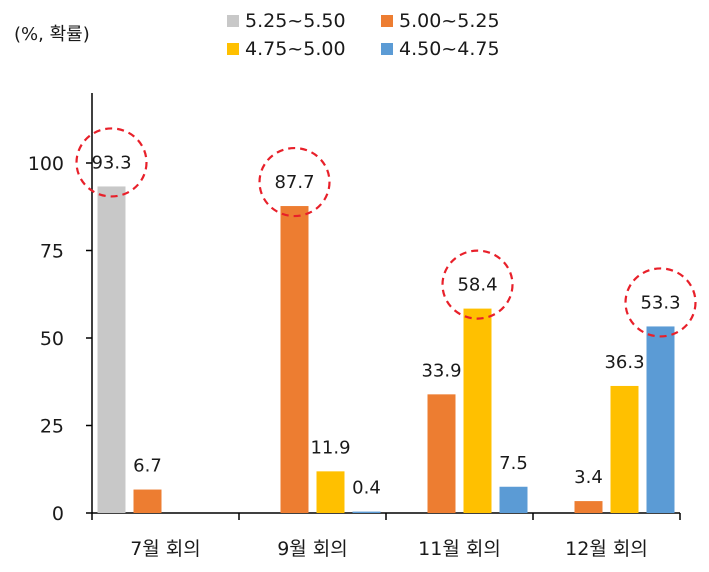 The width and height of the screenshot is (709, 572). Describe the element at coordinates (294, 360) in the screenshot. I see `bar-s1-c1` at that location.